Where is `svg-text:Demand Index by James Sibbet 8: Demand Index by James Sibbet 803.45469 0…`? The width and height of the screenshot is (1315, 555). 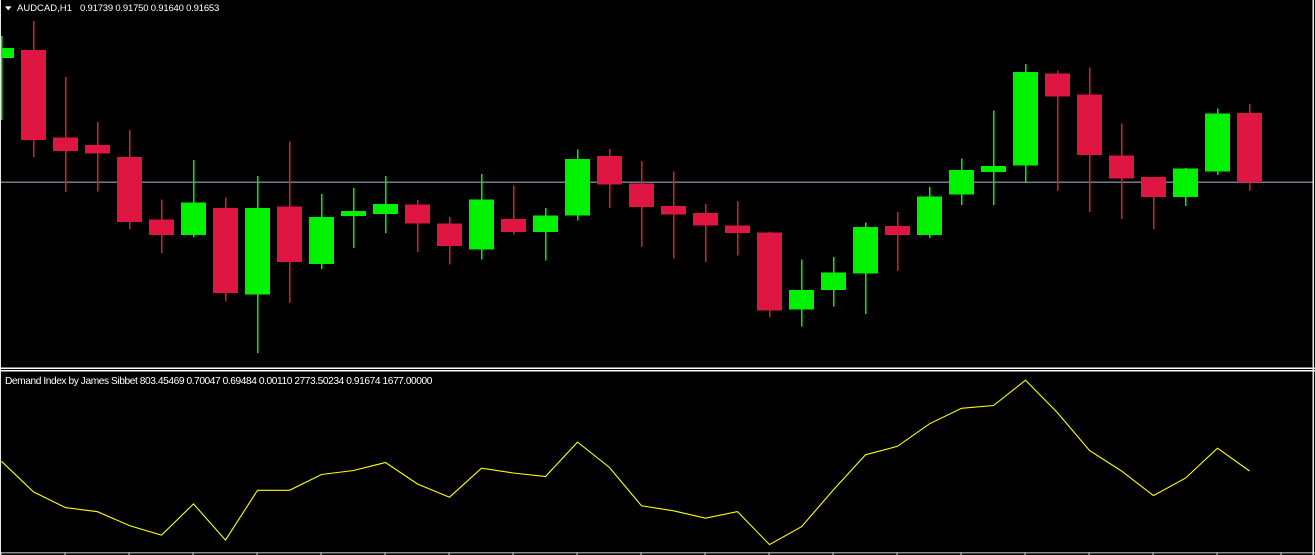 svg-text:Demand Index by James Sibbet 8: Demand Index by James Sibbet 803.45469 0… is located at coordinates (219, 381).